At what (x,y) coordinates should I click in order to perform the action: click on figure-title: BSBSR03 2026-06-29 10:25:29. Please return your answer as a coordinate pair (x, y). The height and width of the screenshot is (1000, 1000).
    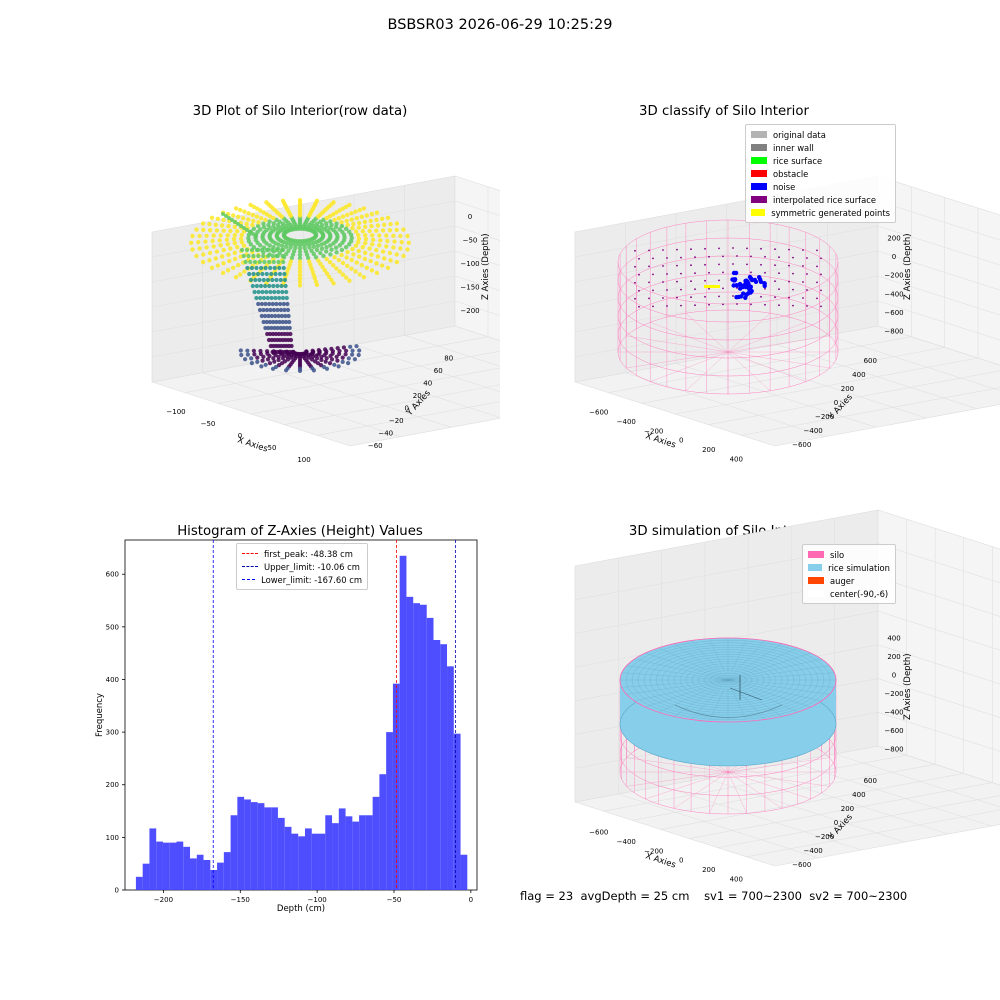
    Looking at the image, I should click on (500, 25).